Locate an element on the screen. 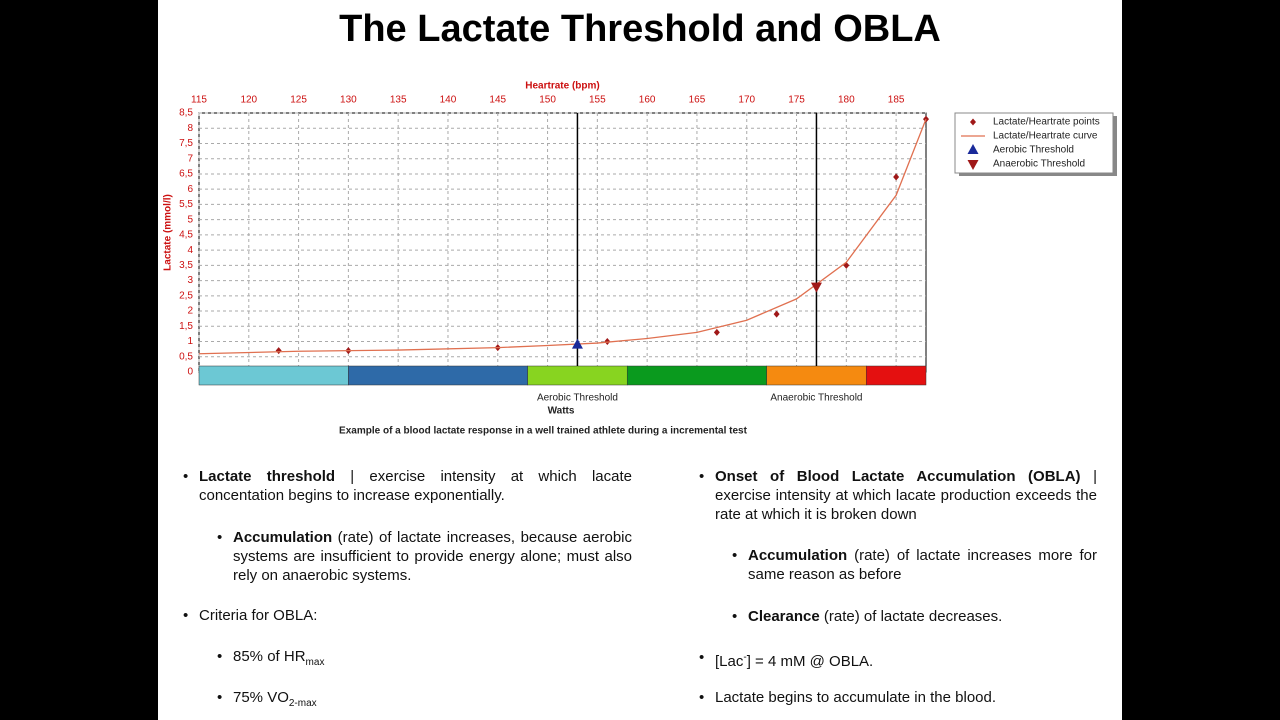 The height and width of the screenshot is (720, 1280). bullet-text: 85% of HR is located at coordinates (269, 656).